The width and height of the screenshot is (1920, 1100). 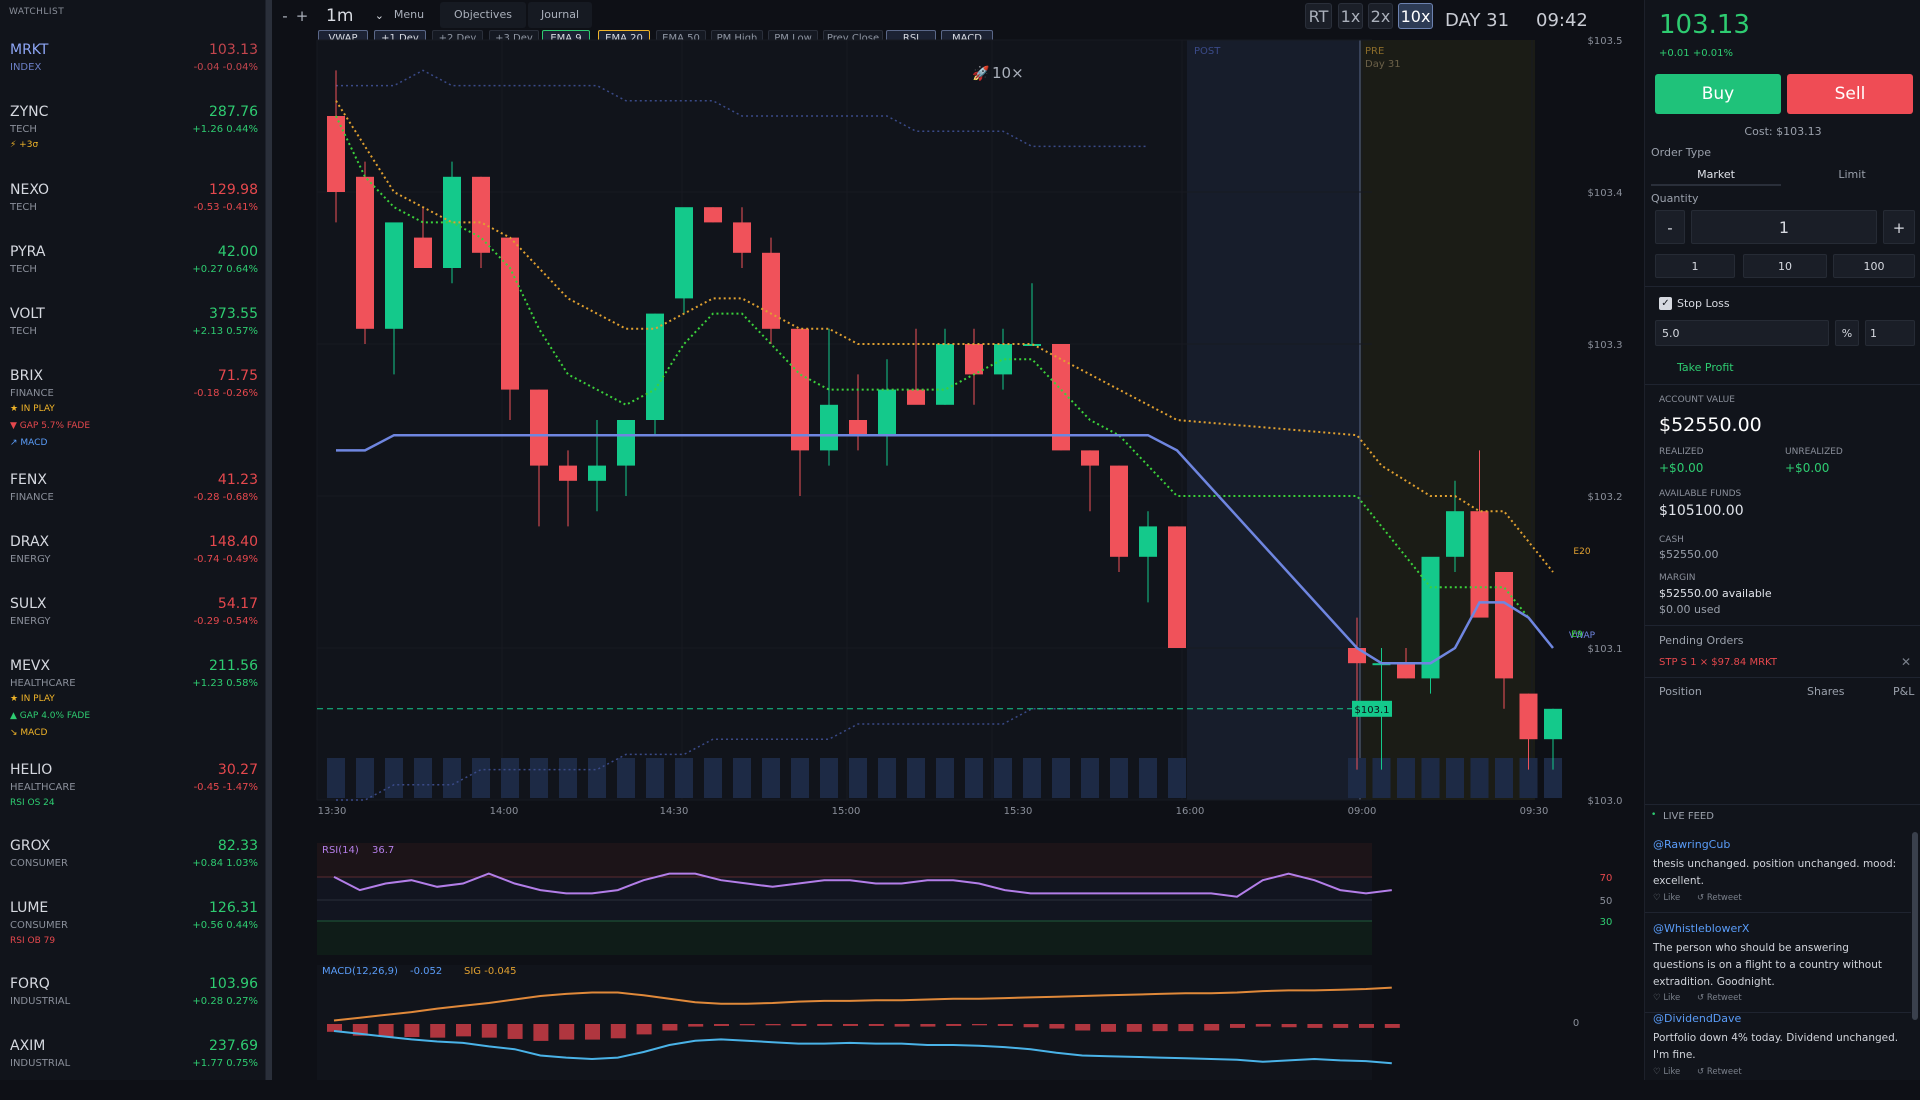 What do you see at coordinates (353, 16) in the screenshot?
I see `timeframe-select: 1m ⌄` at bounding box center [353, 16].